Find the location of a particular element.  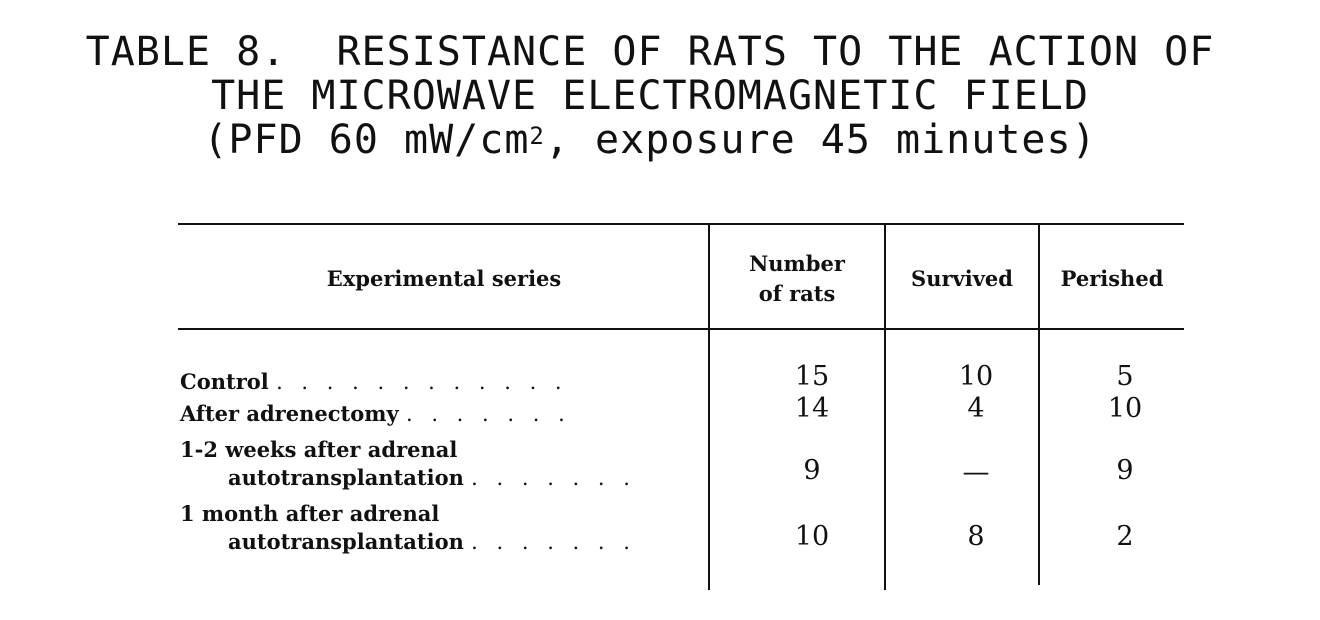

table-cell-survived: — is located at coordinates (976, 472).